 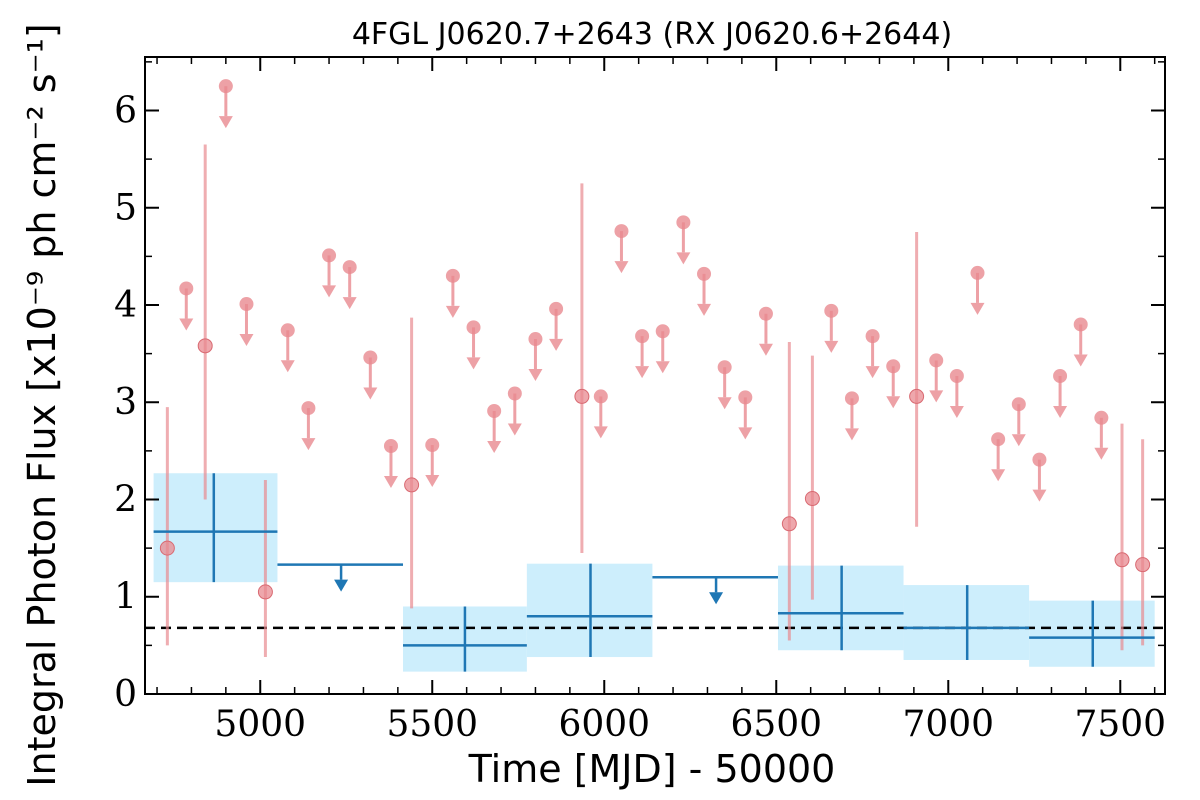 What do you see at coordinates (432, 724) in the screenshot?
I see `x-tick-label: 5500` at bounding box center [432, 724].